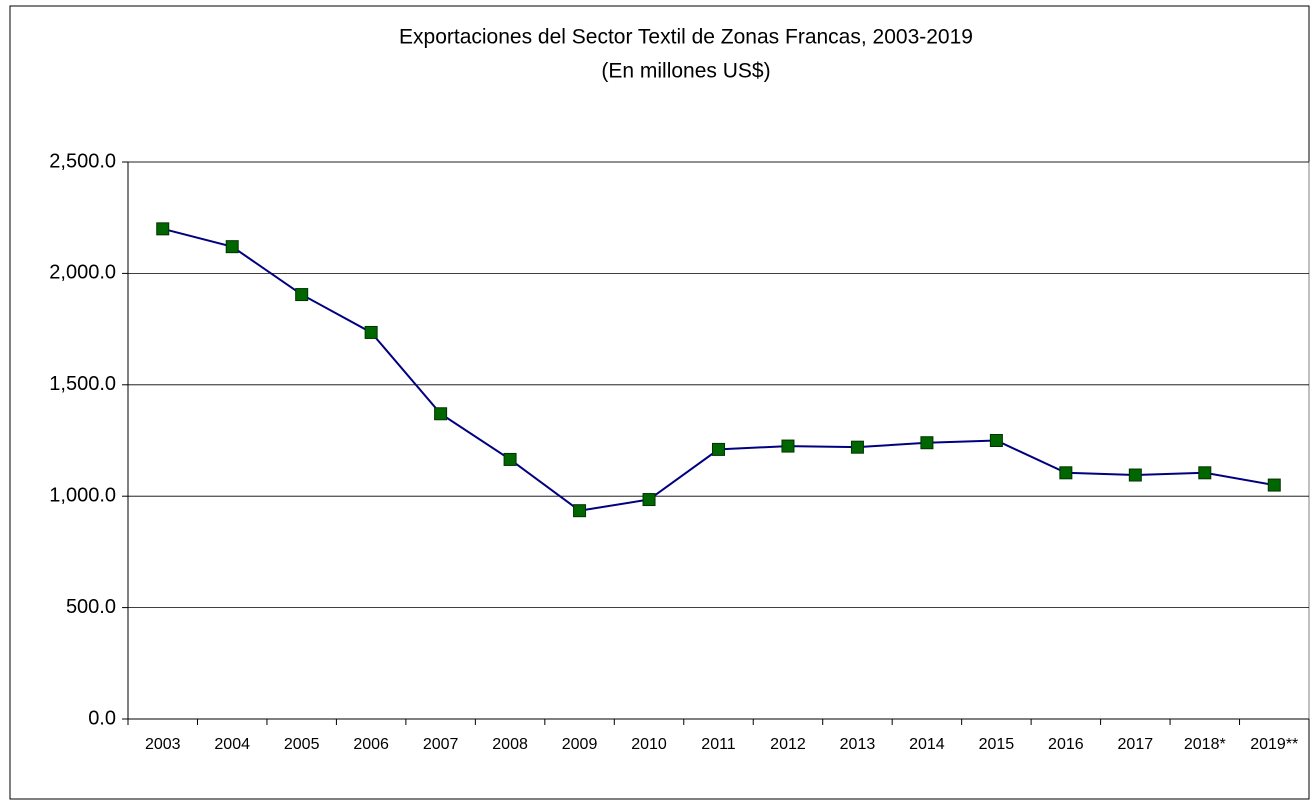 The height and width of the screenshot is (808, 1312). I want to click on y-tick-label: 1,000.0, so click(82, 495).